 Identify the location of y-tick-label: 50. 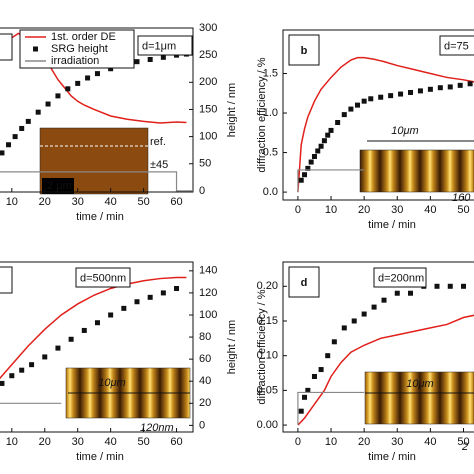
(205, 164).